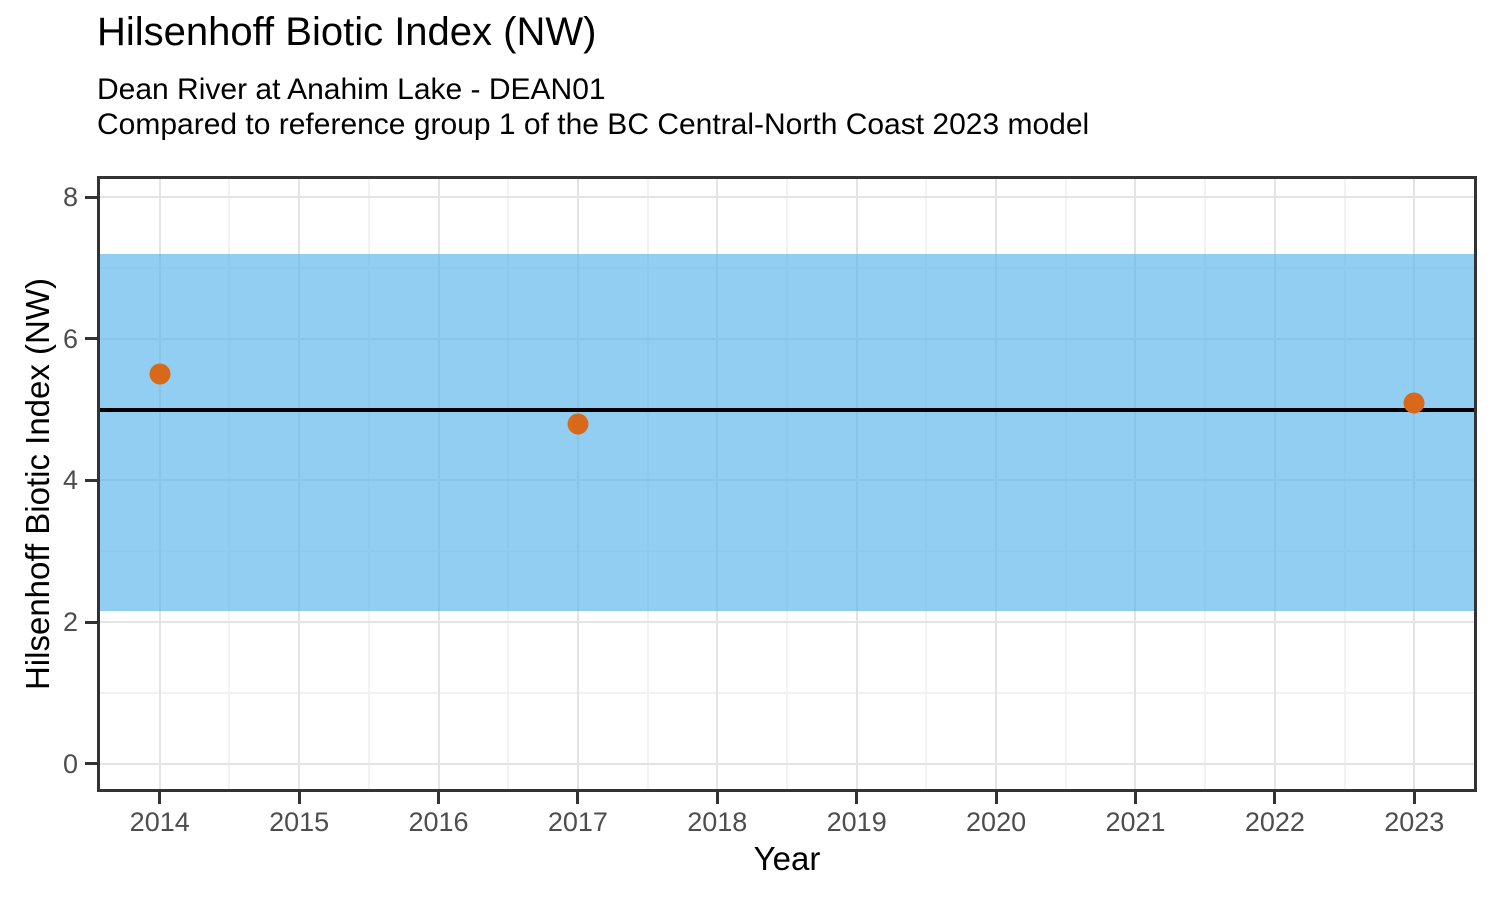 The image size is (1500, 900). Describe the element at coordinates (438, 798) in the screenshot. I see `x-tick-2016` at that location.